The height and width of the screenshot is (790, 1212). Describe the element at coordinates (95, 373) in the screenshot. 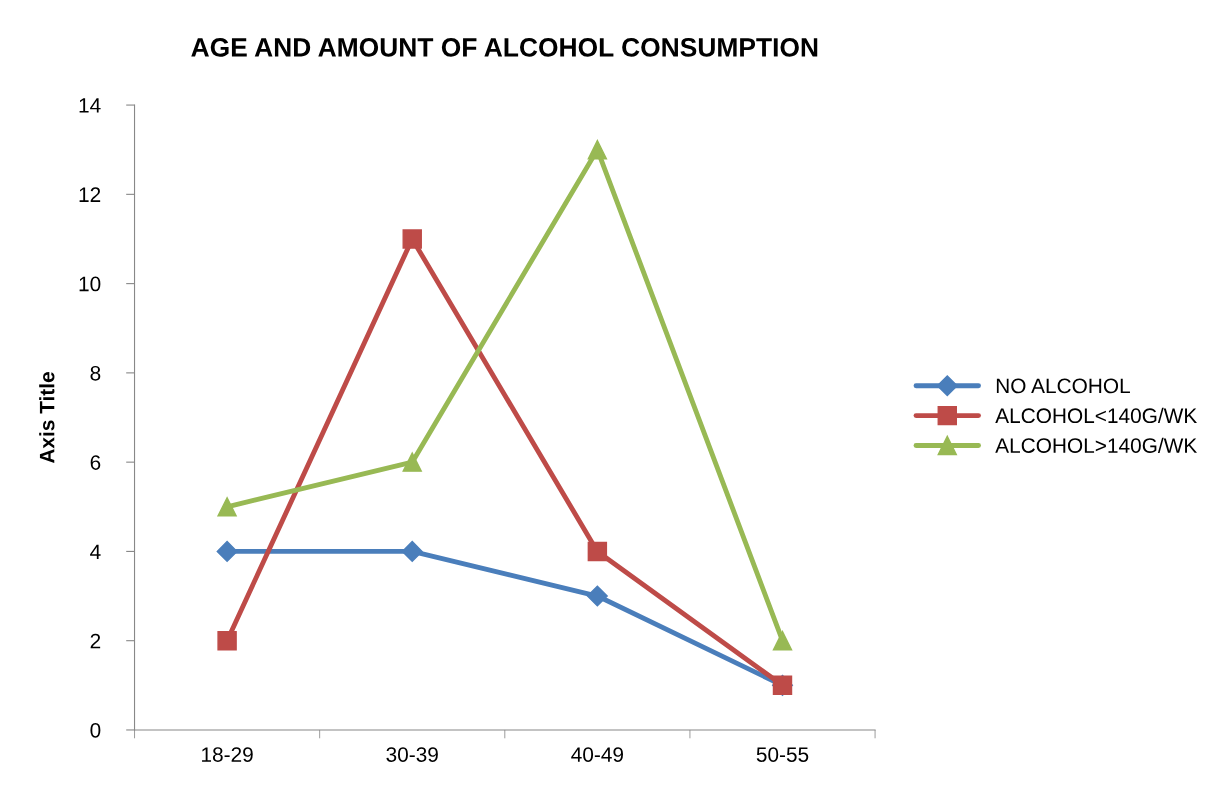

I see `y-tick-label: 8` at that location.